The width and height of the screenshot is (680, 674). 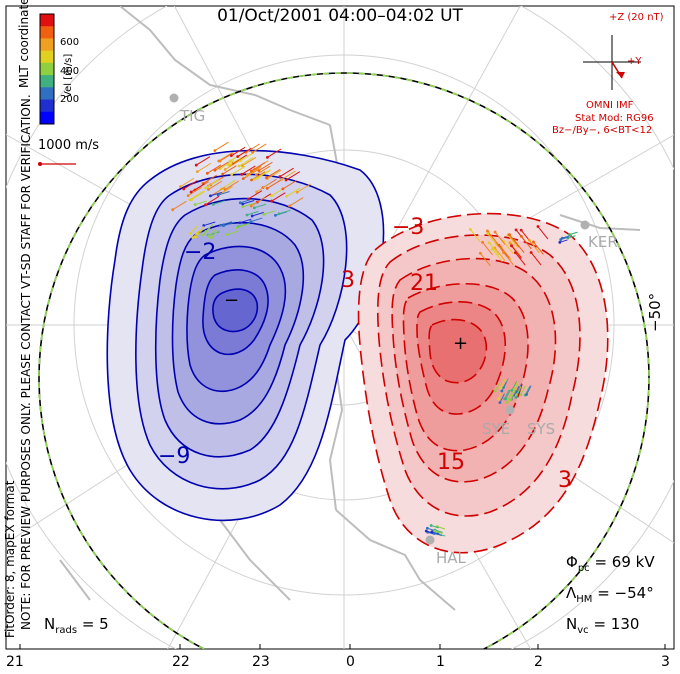 I want to click on station-label-tig: TIG, so click(x=193, y=116).